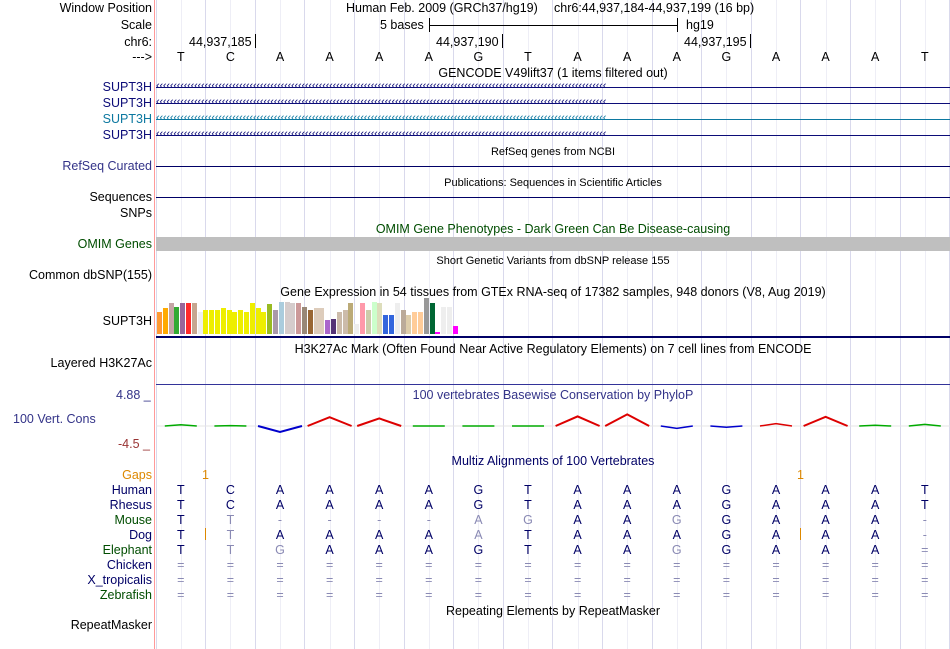  I want to click on species-label: Elephant, so click(127, 550).